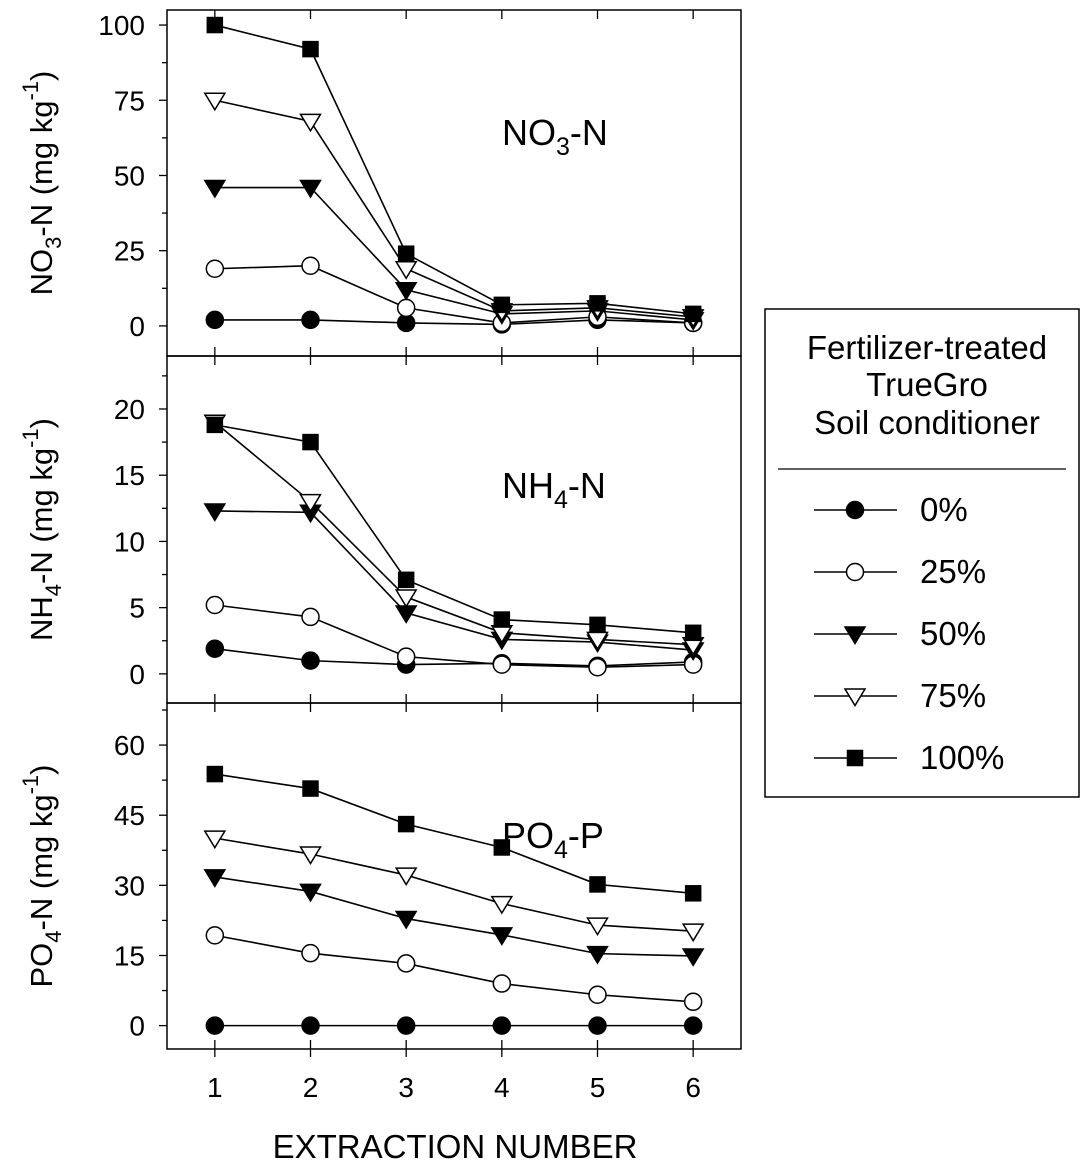 This screenshot has height=1172, width=1081. What do you see at coordinates (855, 510) in the screenshot?
I see `legend-marker-0pct` at bounding box center [855, 510].